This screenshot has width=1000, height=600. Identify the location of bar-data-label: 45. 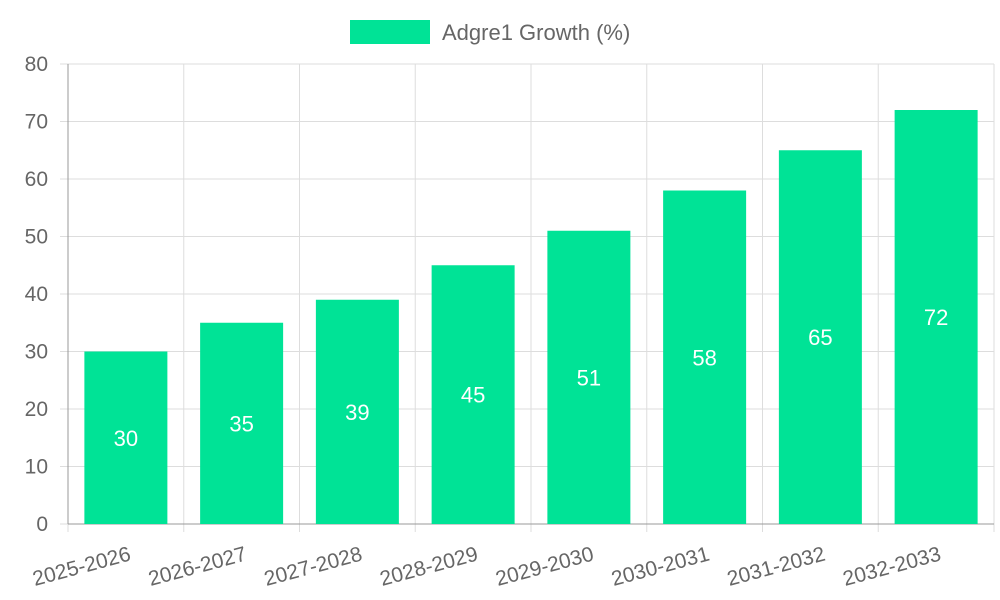
(473, 395).